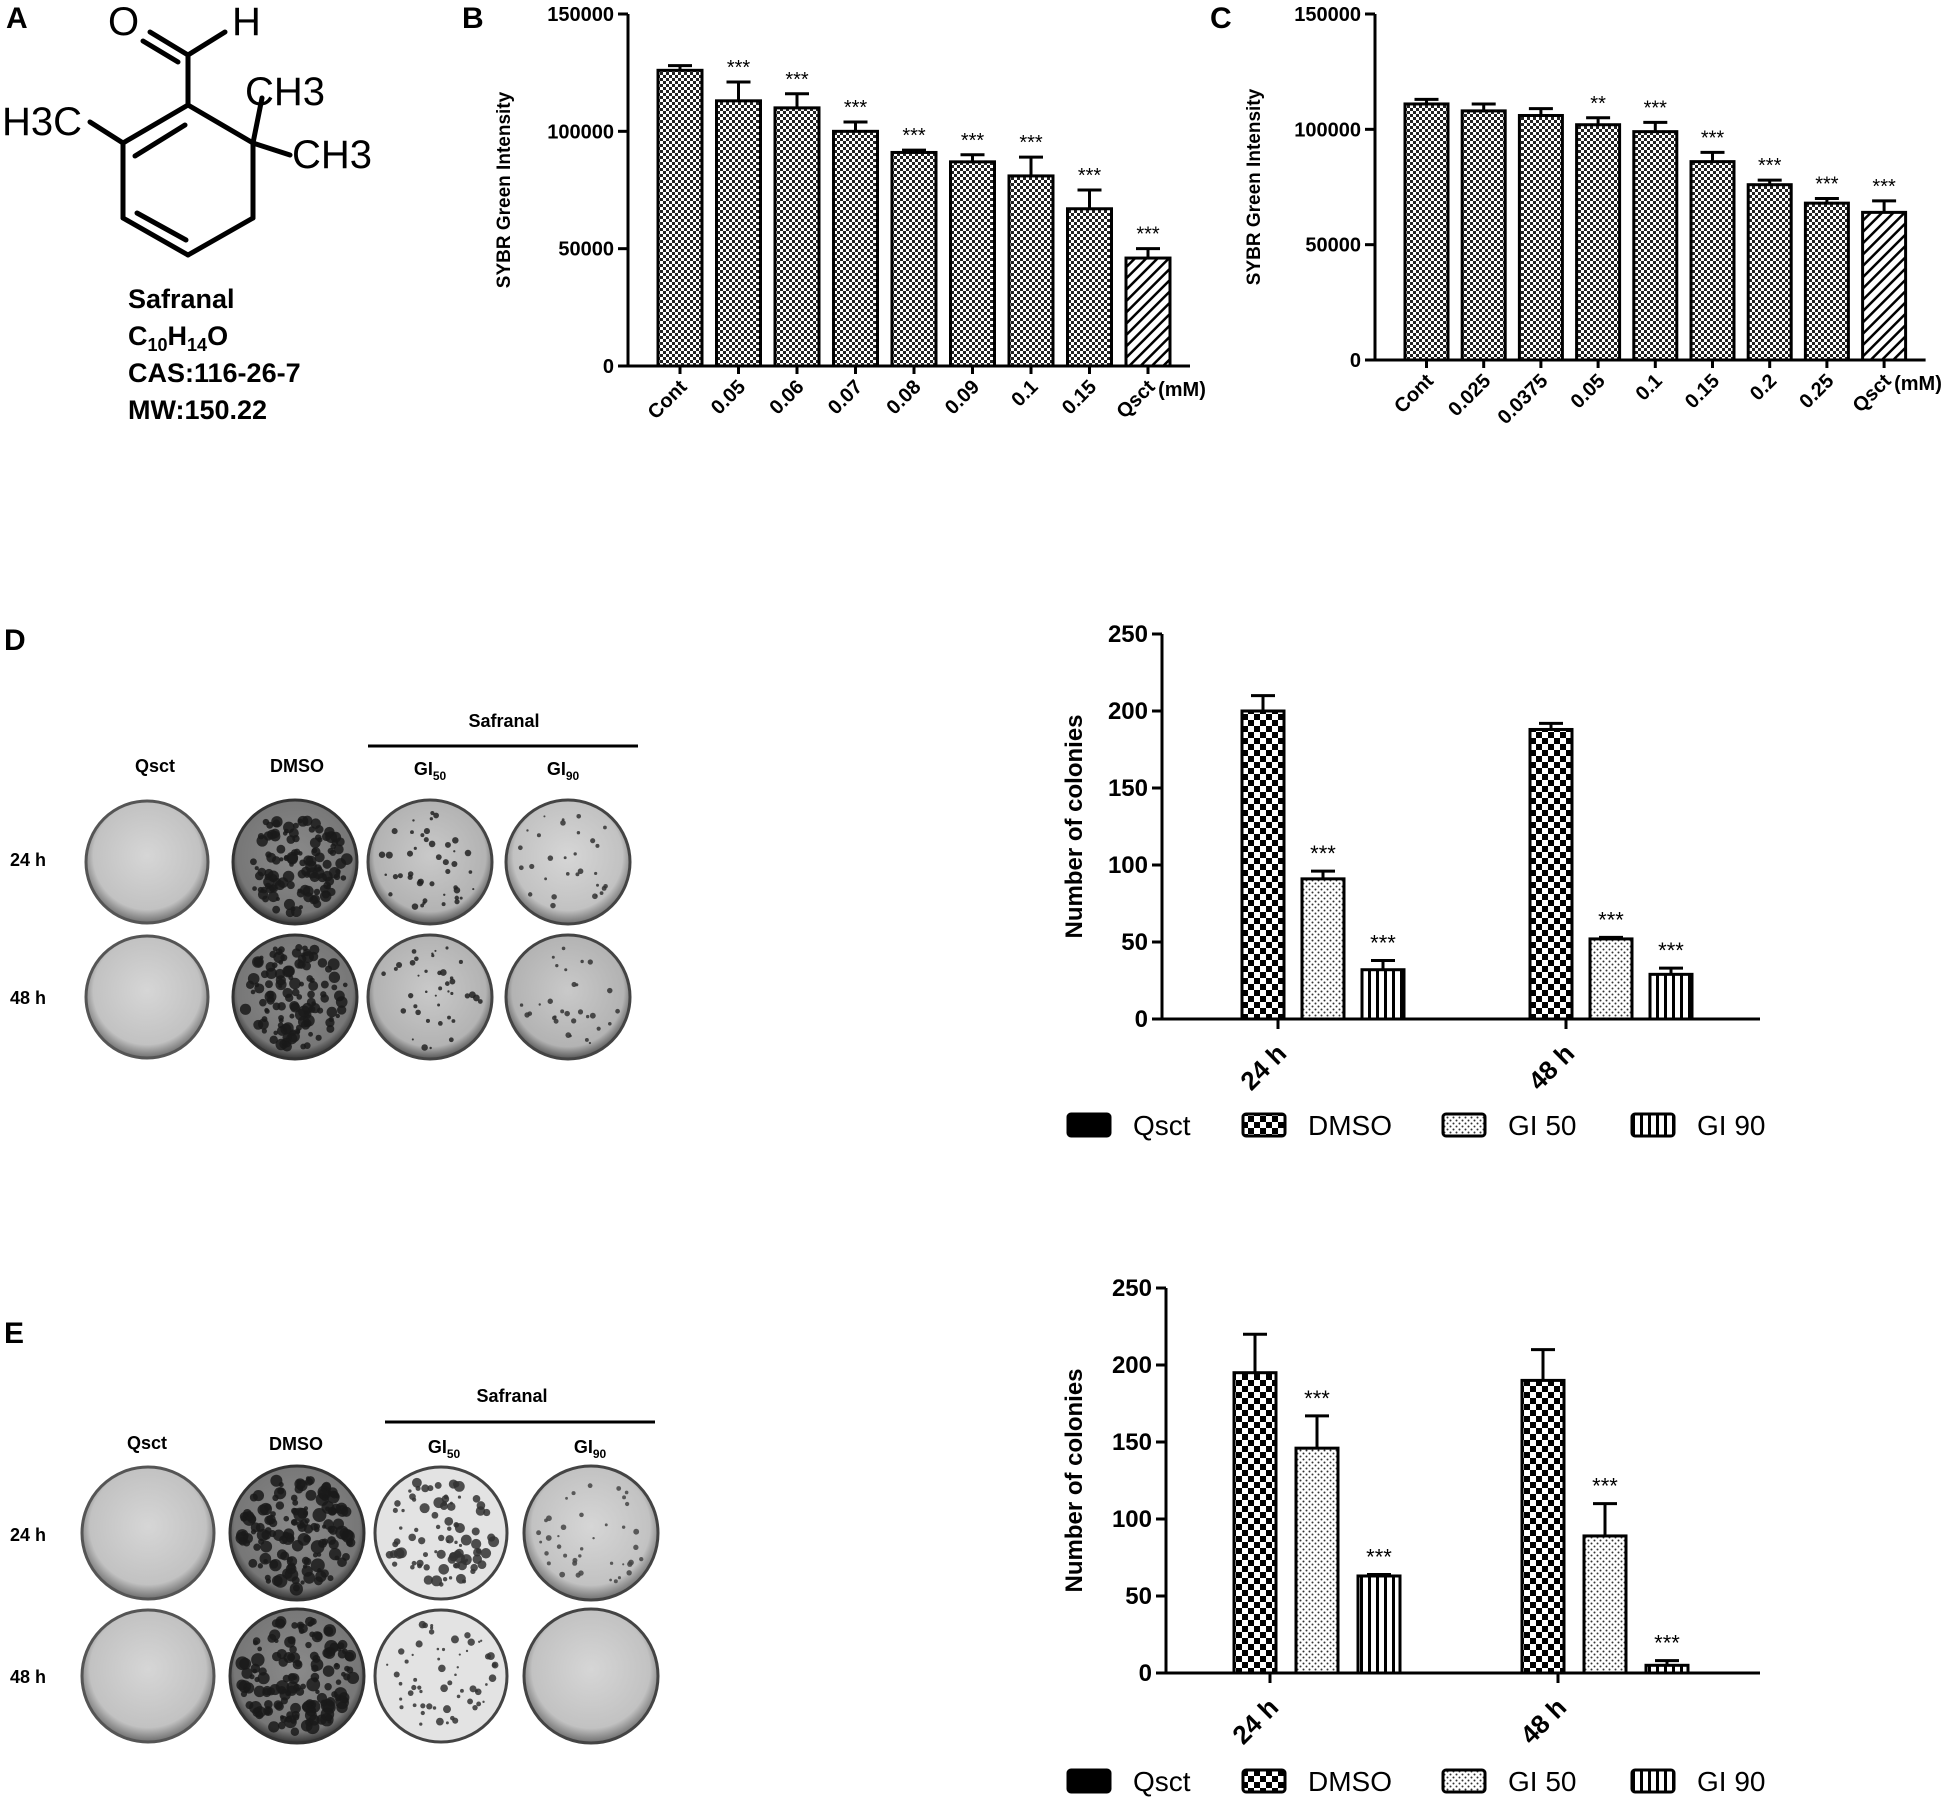 This screenshot has width=1955, height=1815. Describe the element at coordinates (28, 1677) in the screenshot. I see `panel-e-row-48h: 48 h` at that location.